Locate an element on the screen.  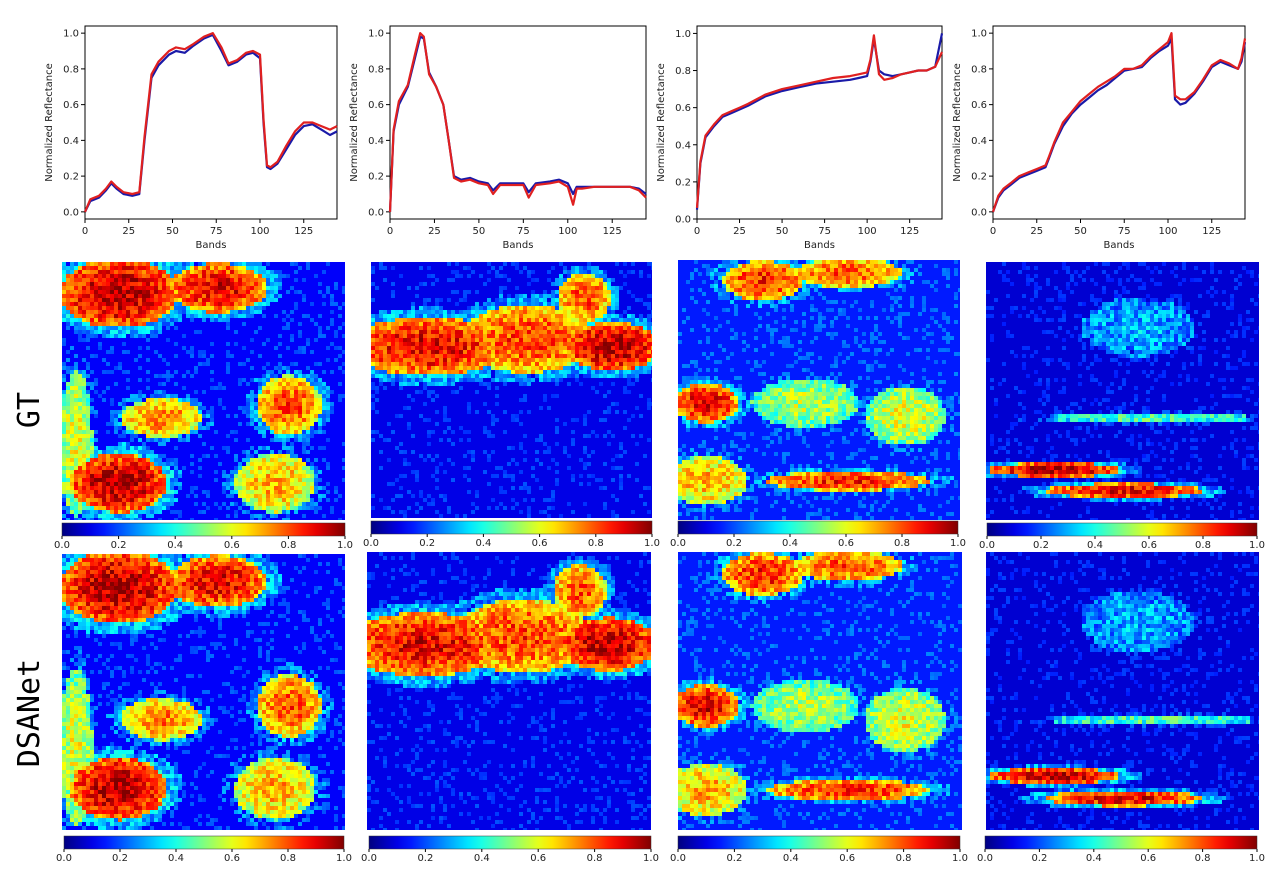
x-tick-label: 25 is located at coordinates (739, 231).